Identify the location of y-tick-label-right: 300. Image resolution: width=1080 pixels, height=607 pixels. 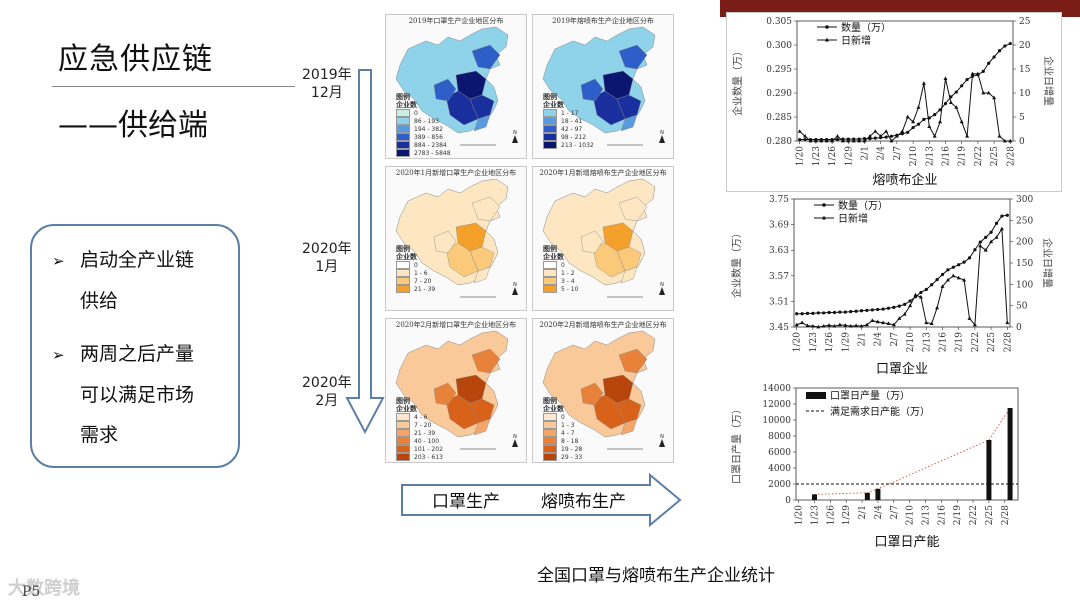
(1024, 200).